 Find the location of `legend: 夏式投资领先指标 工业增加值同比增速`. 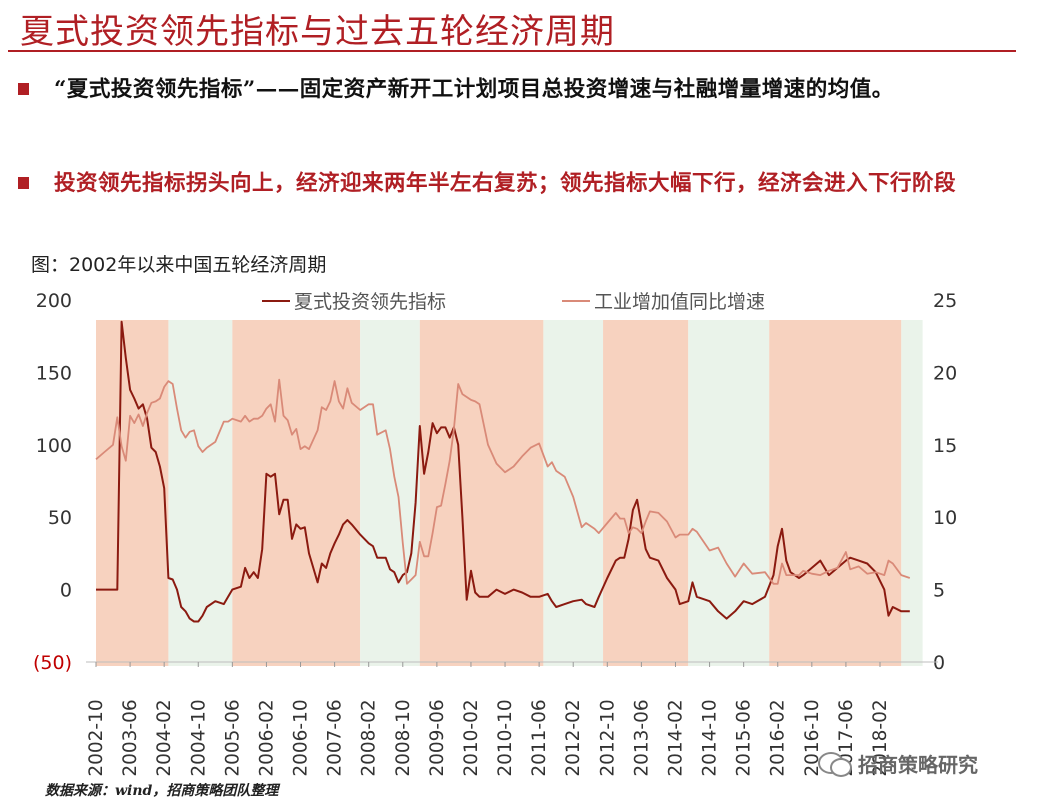

legend: 夏式投资领先指标 工业增加值同比增速 is located at coordinates (513, 302).